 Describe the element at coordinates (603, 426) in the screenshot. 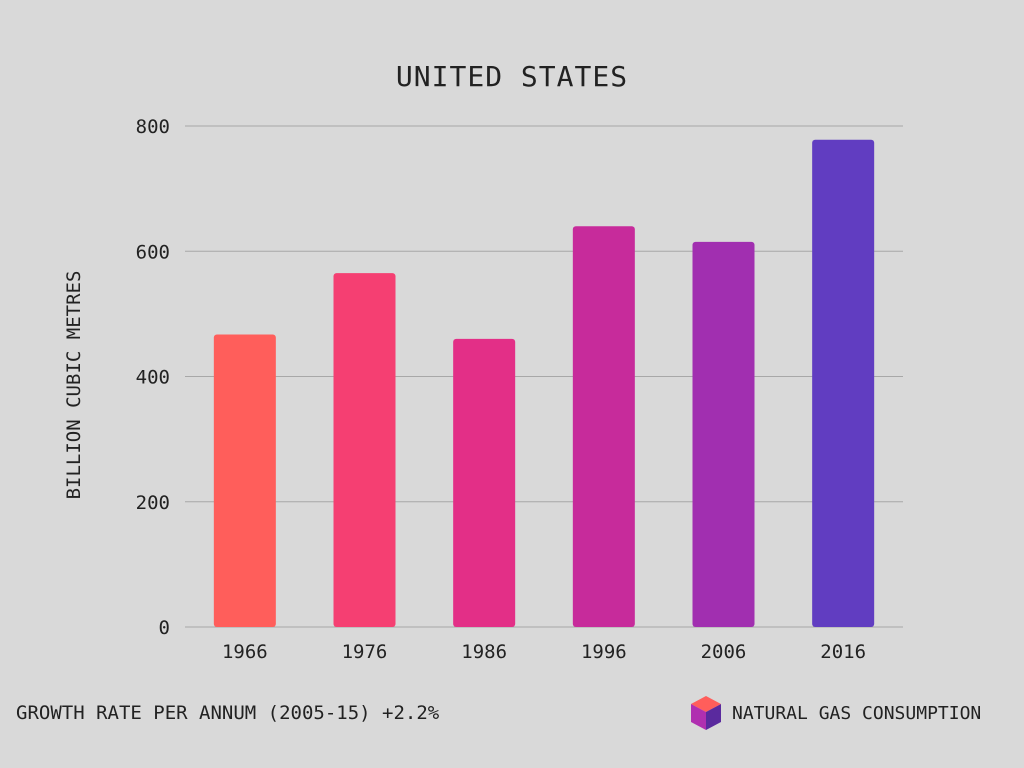

I see `bar-1996` at that location.